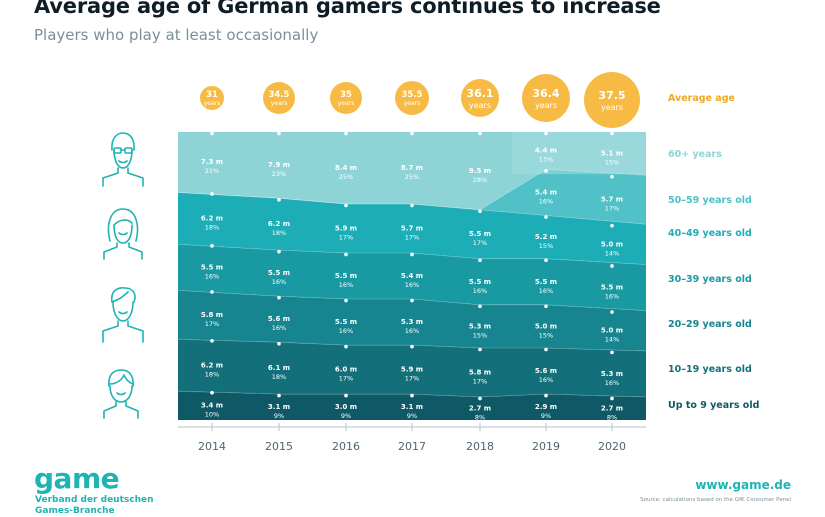  I want to click on value-millions: 7.9 m, so click(279, 165).